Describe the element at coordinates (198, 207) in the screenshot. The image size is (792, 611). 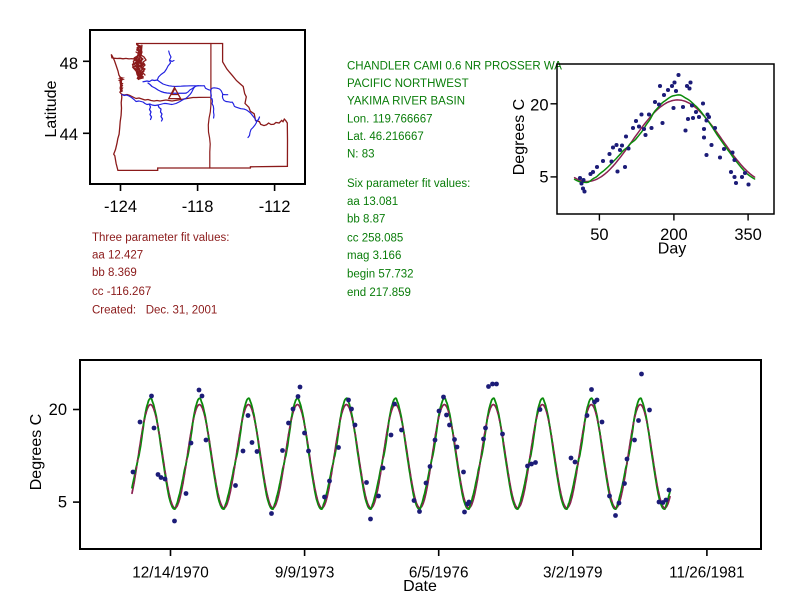
I see `svg-text: -118` at that location.